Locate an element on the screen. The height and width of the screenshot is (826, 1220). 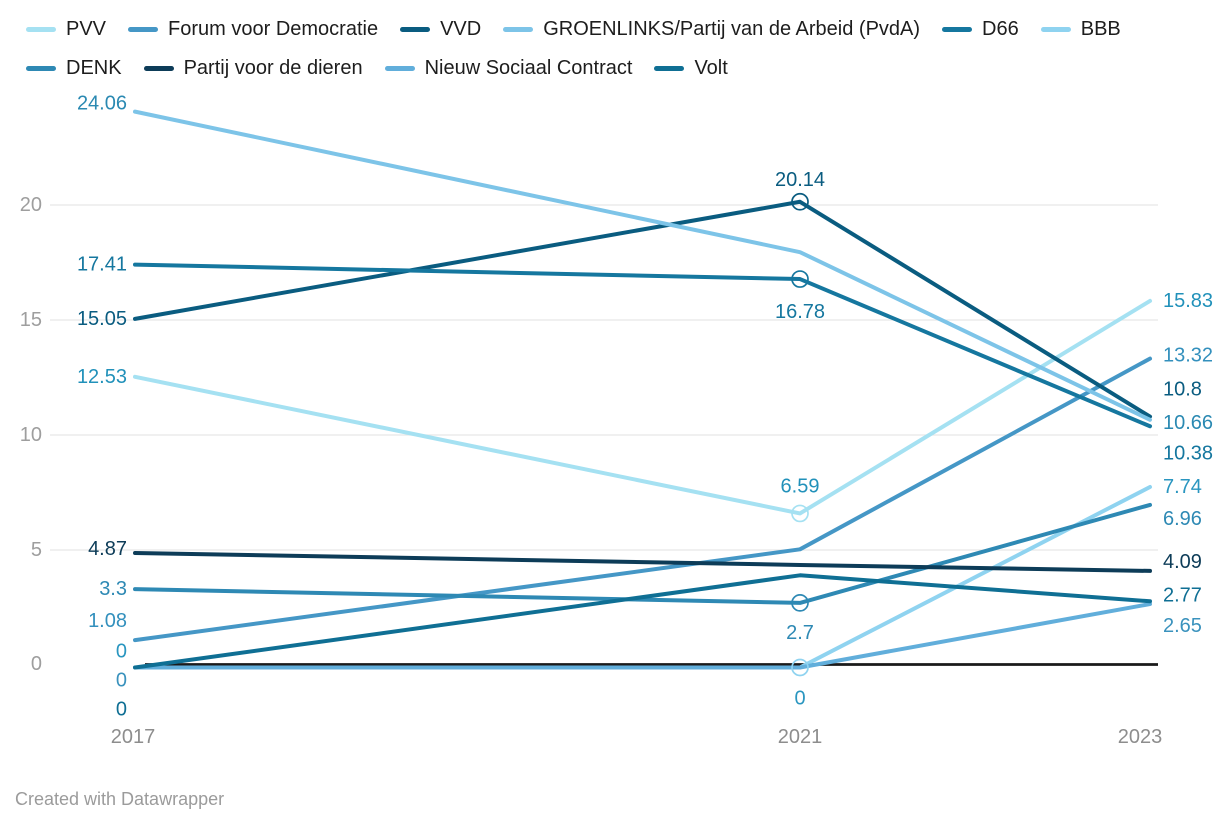
point-marker-bbb is located at coordinates (800, 667).